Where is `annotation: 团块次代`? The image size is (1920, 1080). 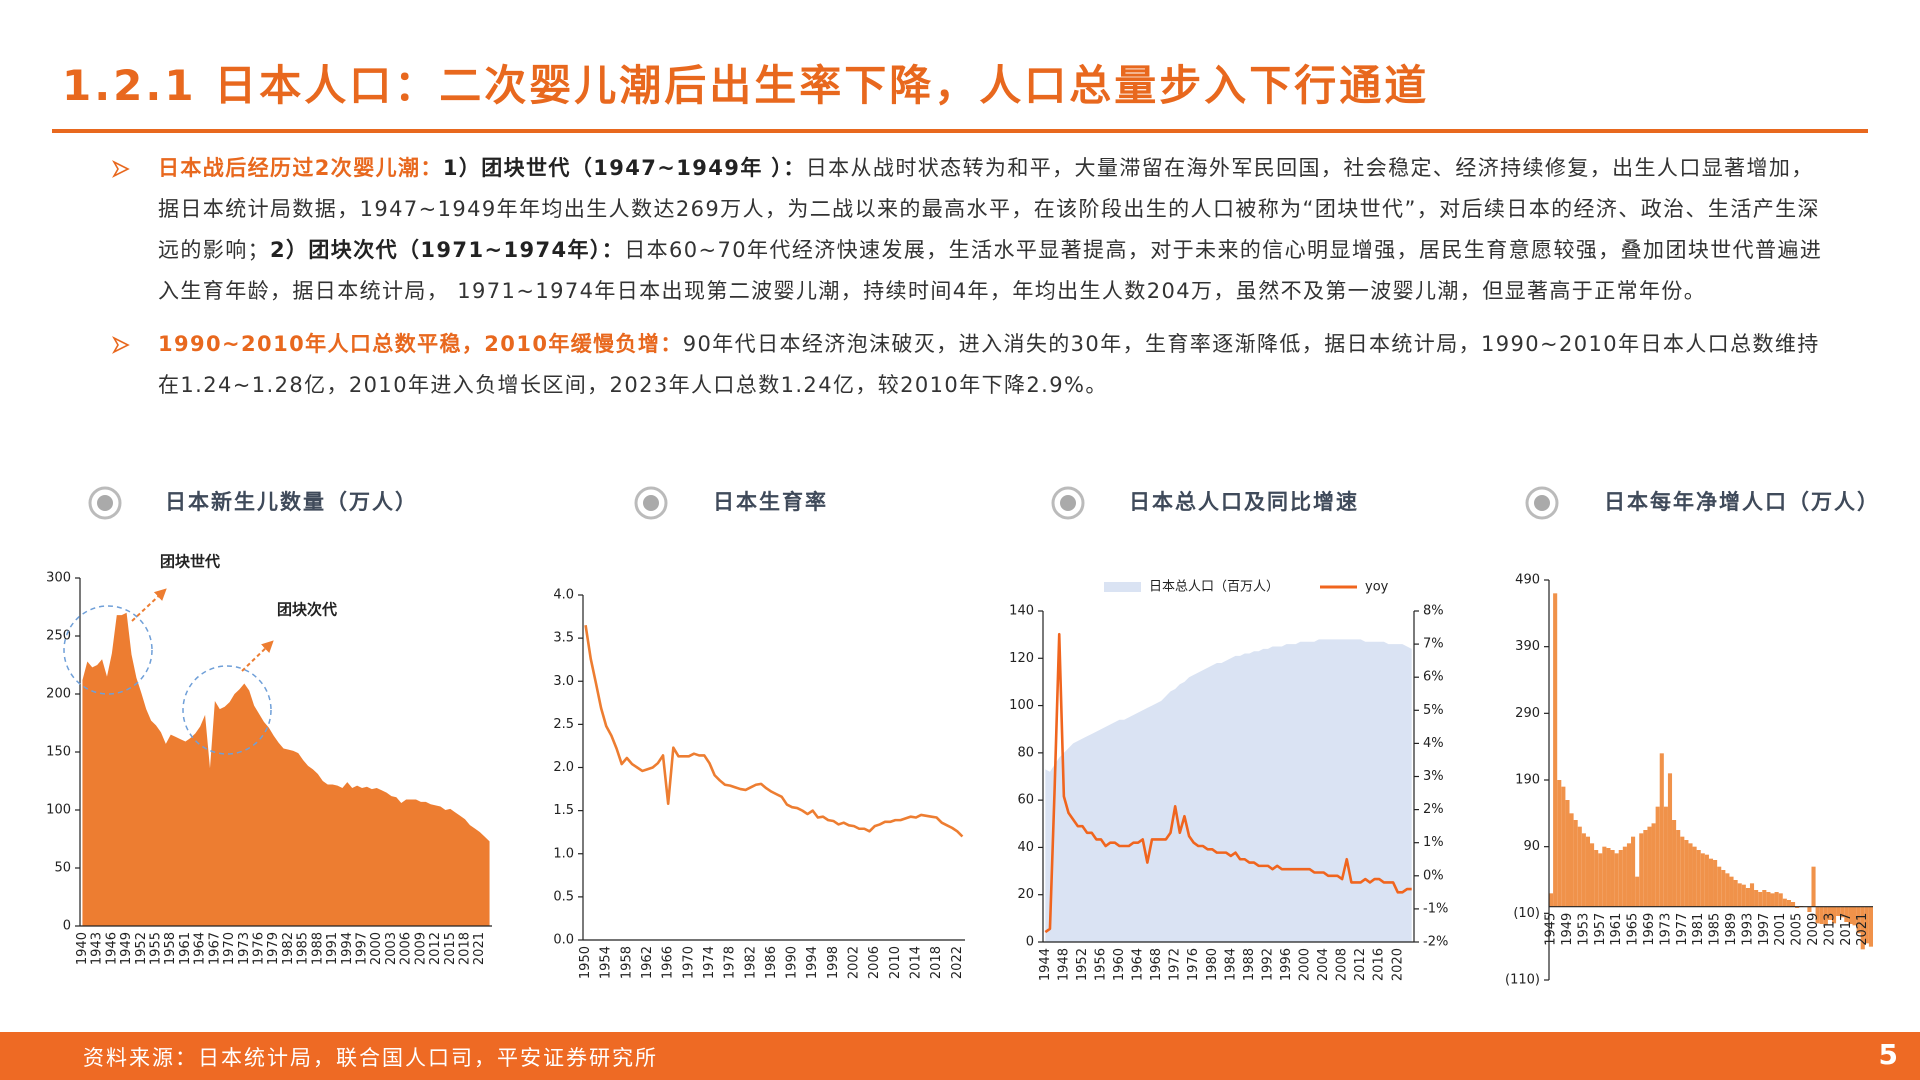 annotation: 团块次代 is located at coordinates (307, 610).